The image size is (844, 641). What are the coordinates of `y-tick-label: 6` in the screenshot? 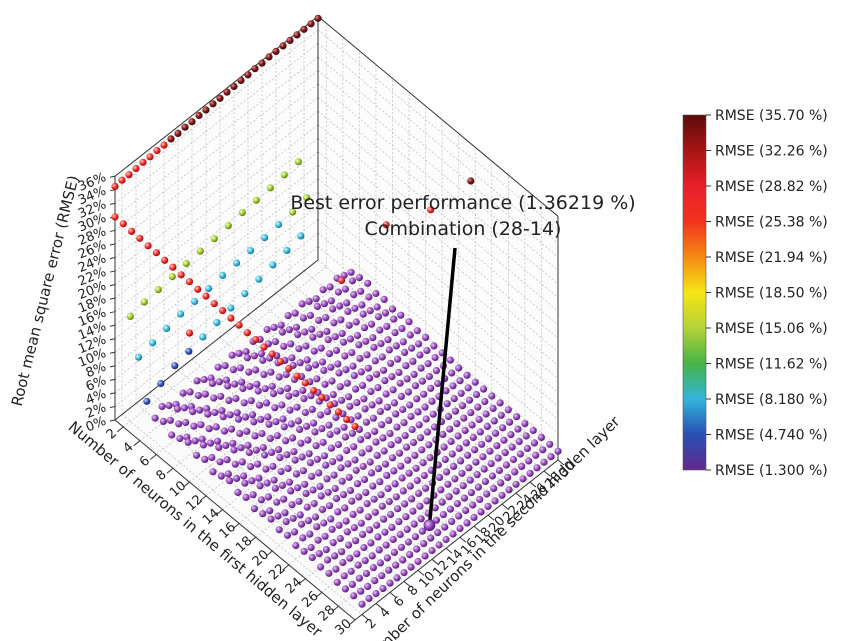 It's located at (399, 602).